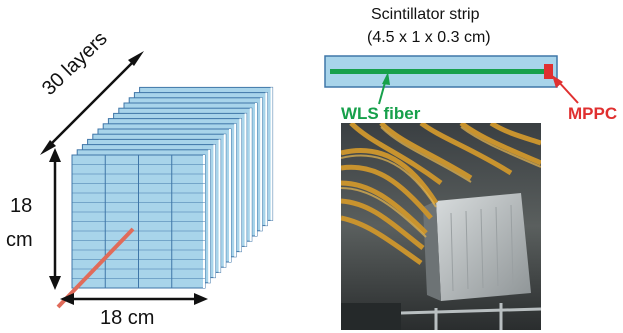 The width and height of the screenshot is (623, 333). I want to click on mppc-sensor, so click(548, 71).